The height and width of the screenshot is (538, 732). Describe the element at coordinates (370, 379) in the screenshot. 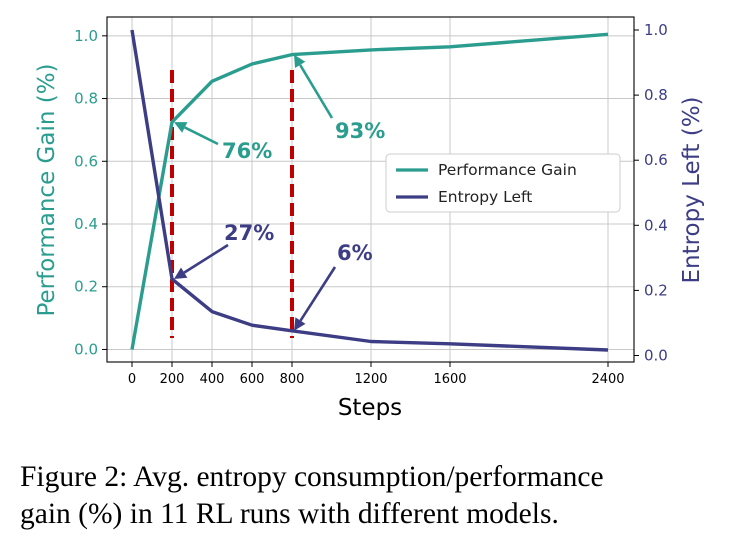

I see `x-tick-label: 1200` at that location.